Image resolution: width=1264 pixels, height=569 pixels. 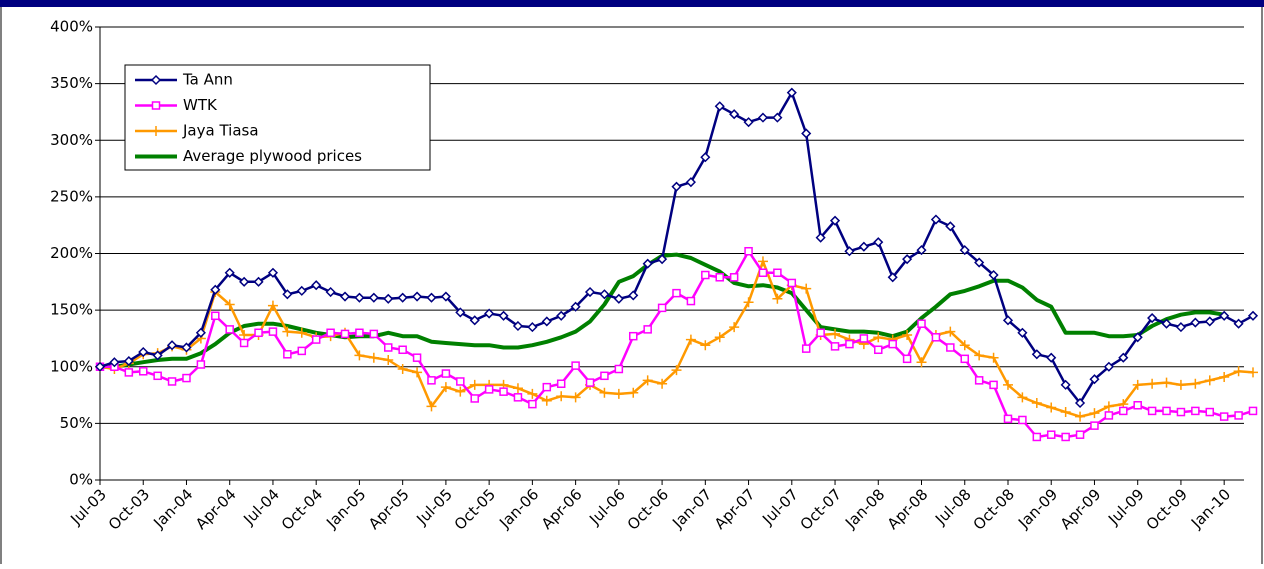 What do you see at coordinates (632, 3) in the screenshot?
I see `header-band` at bounding box center [632, 3].